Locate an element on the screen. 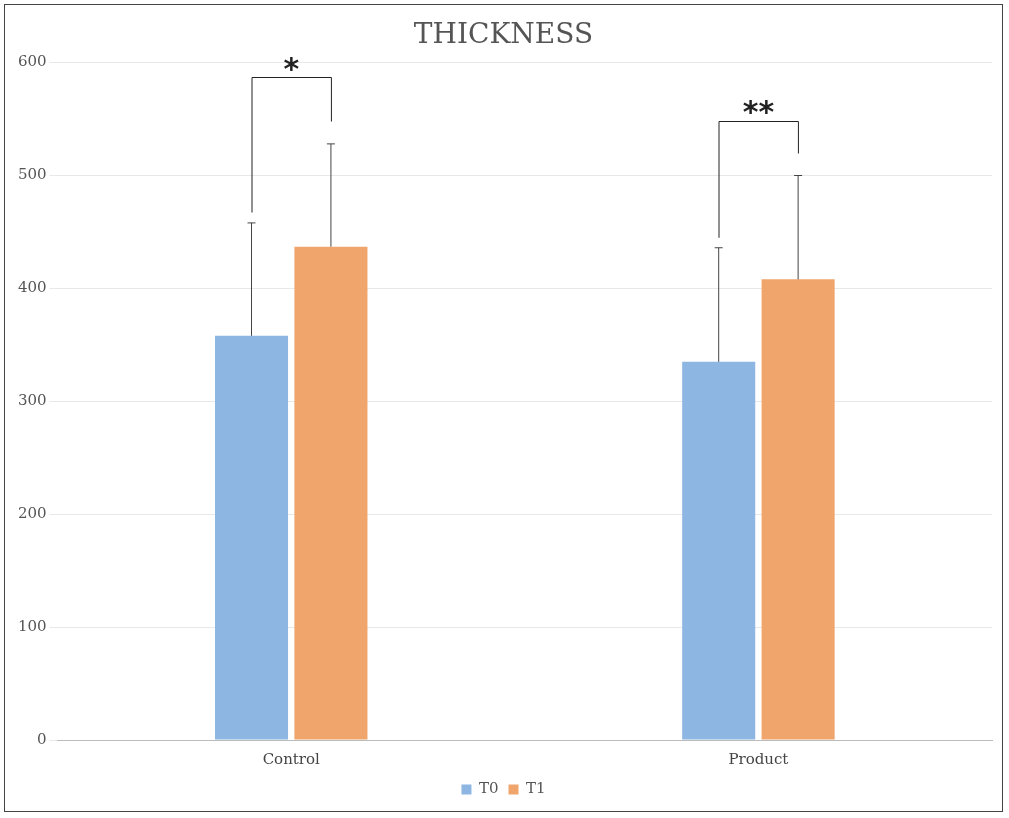  y-tick-label: 500 is located at coordinates (32, 174).